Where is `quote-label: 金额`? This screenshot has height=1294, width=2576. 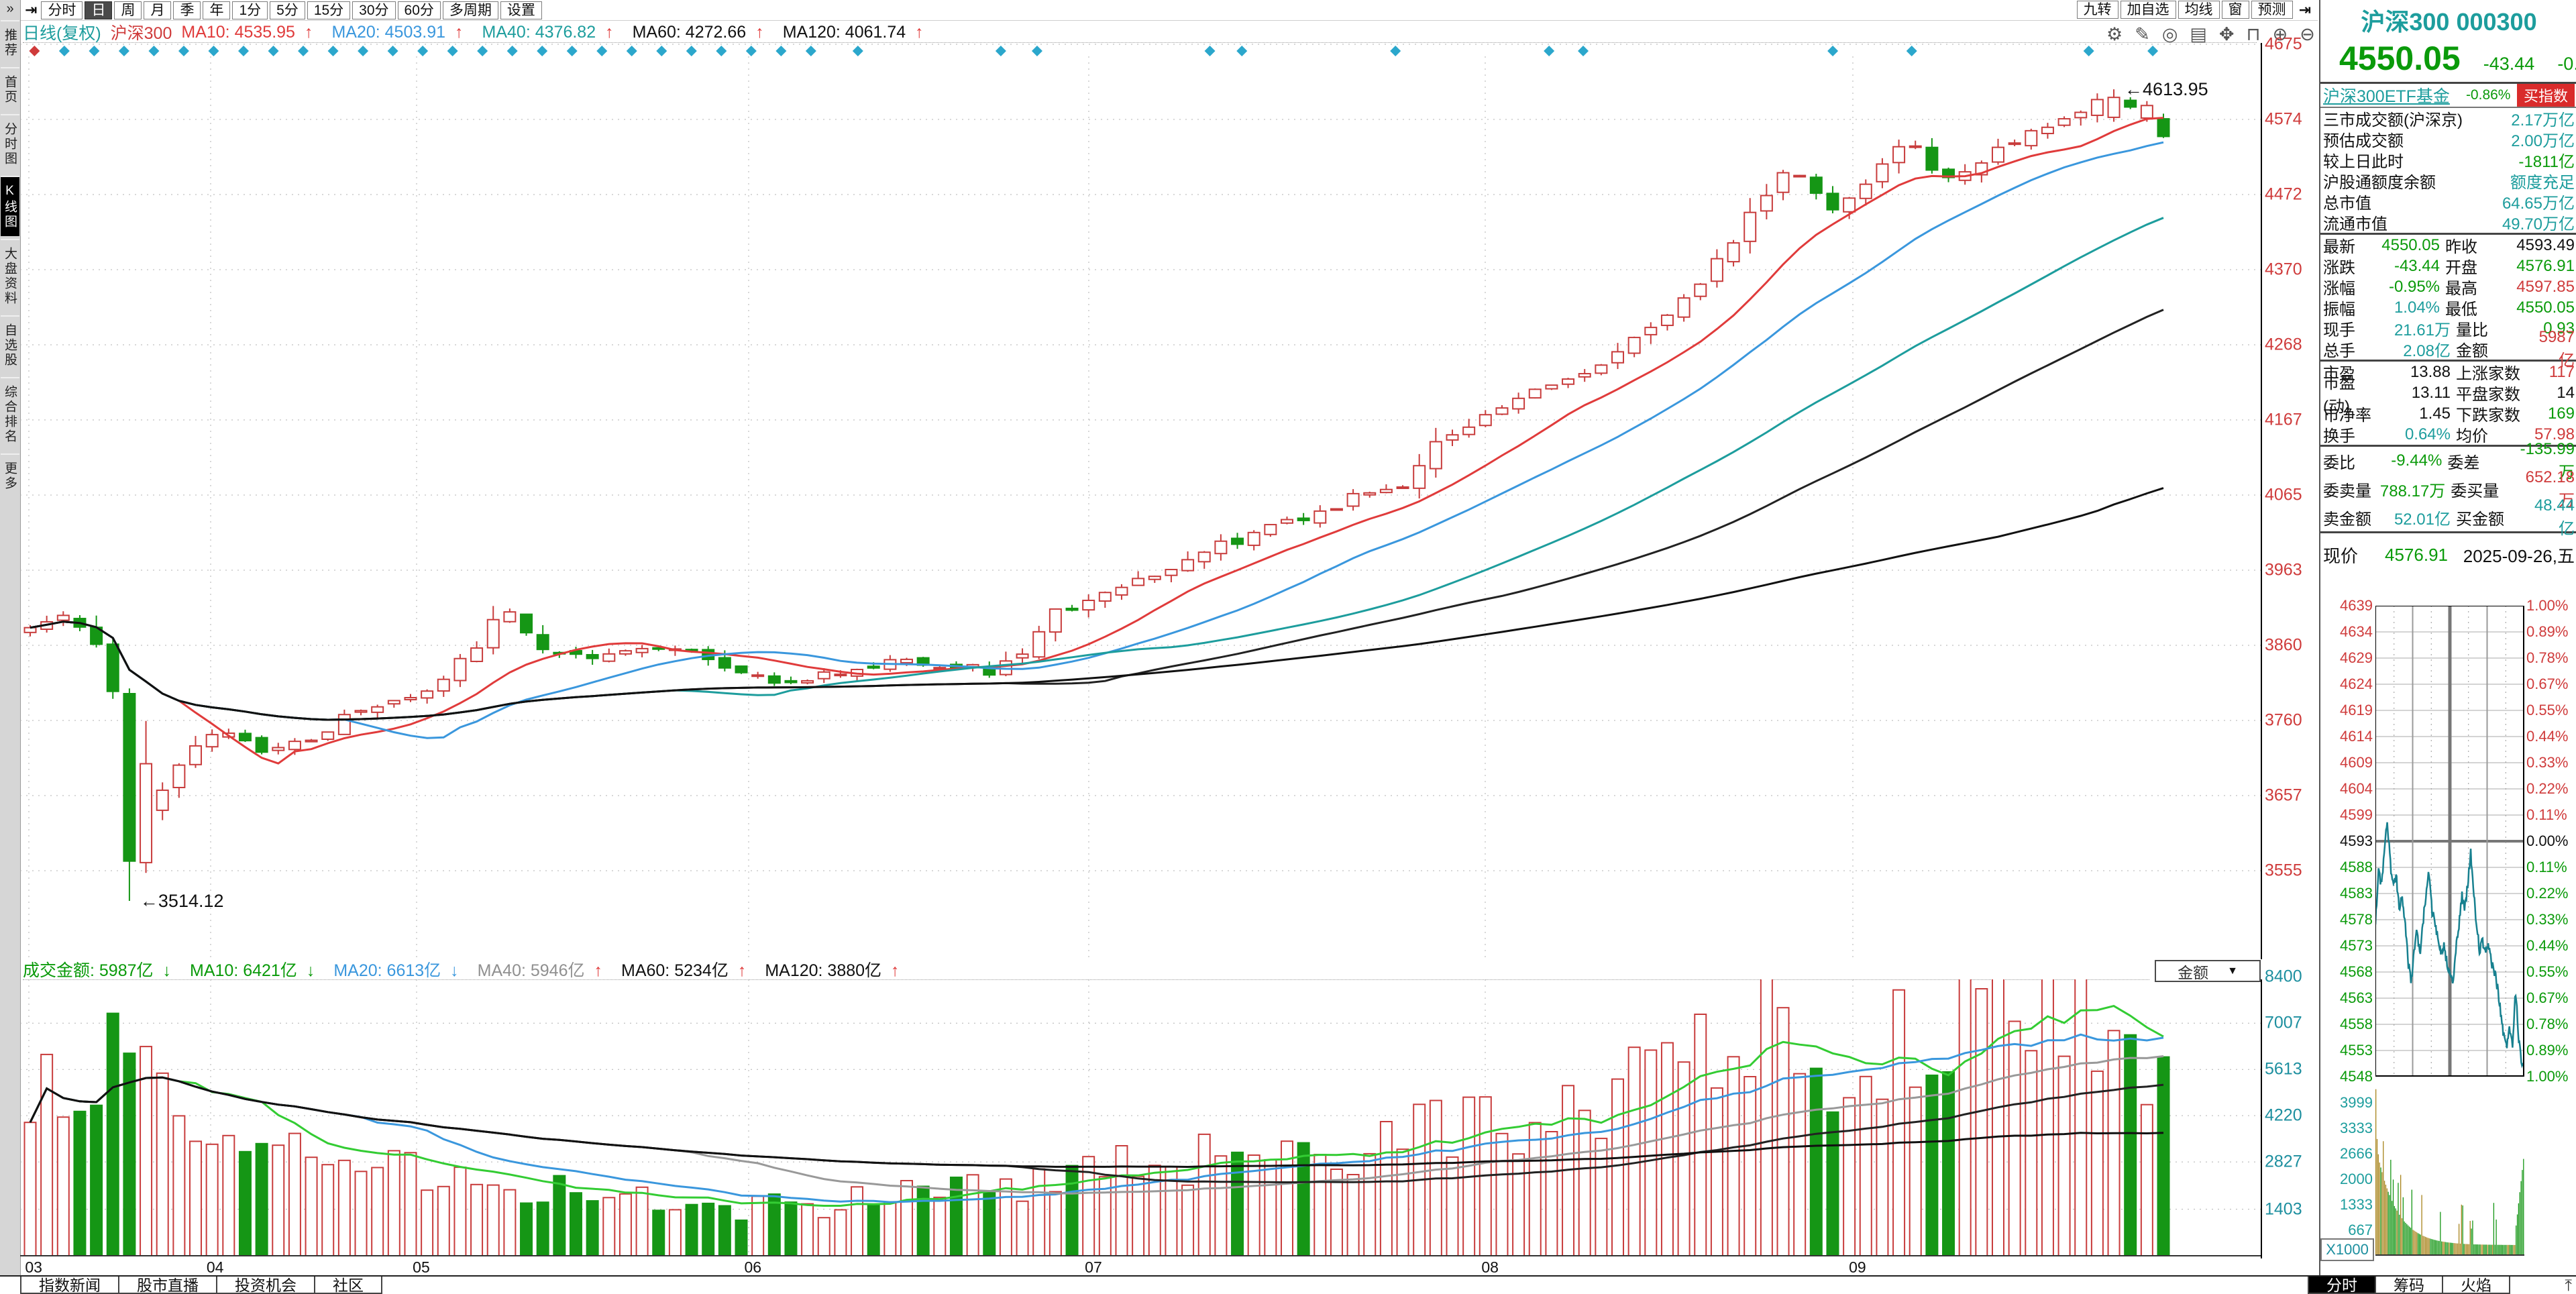
quote-label: 金额 is located at coordinates (2472, 351).